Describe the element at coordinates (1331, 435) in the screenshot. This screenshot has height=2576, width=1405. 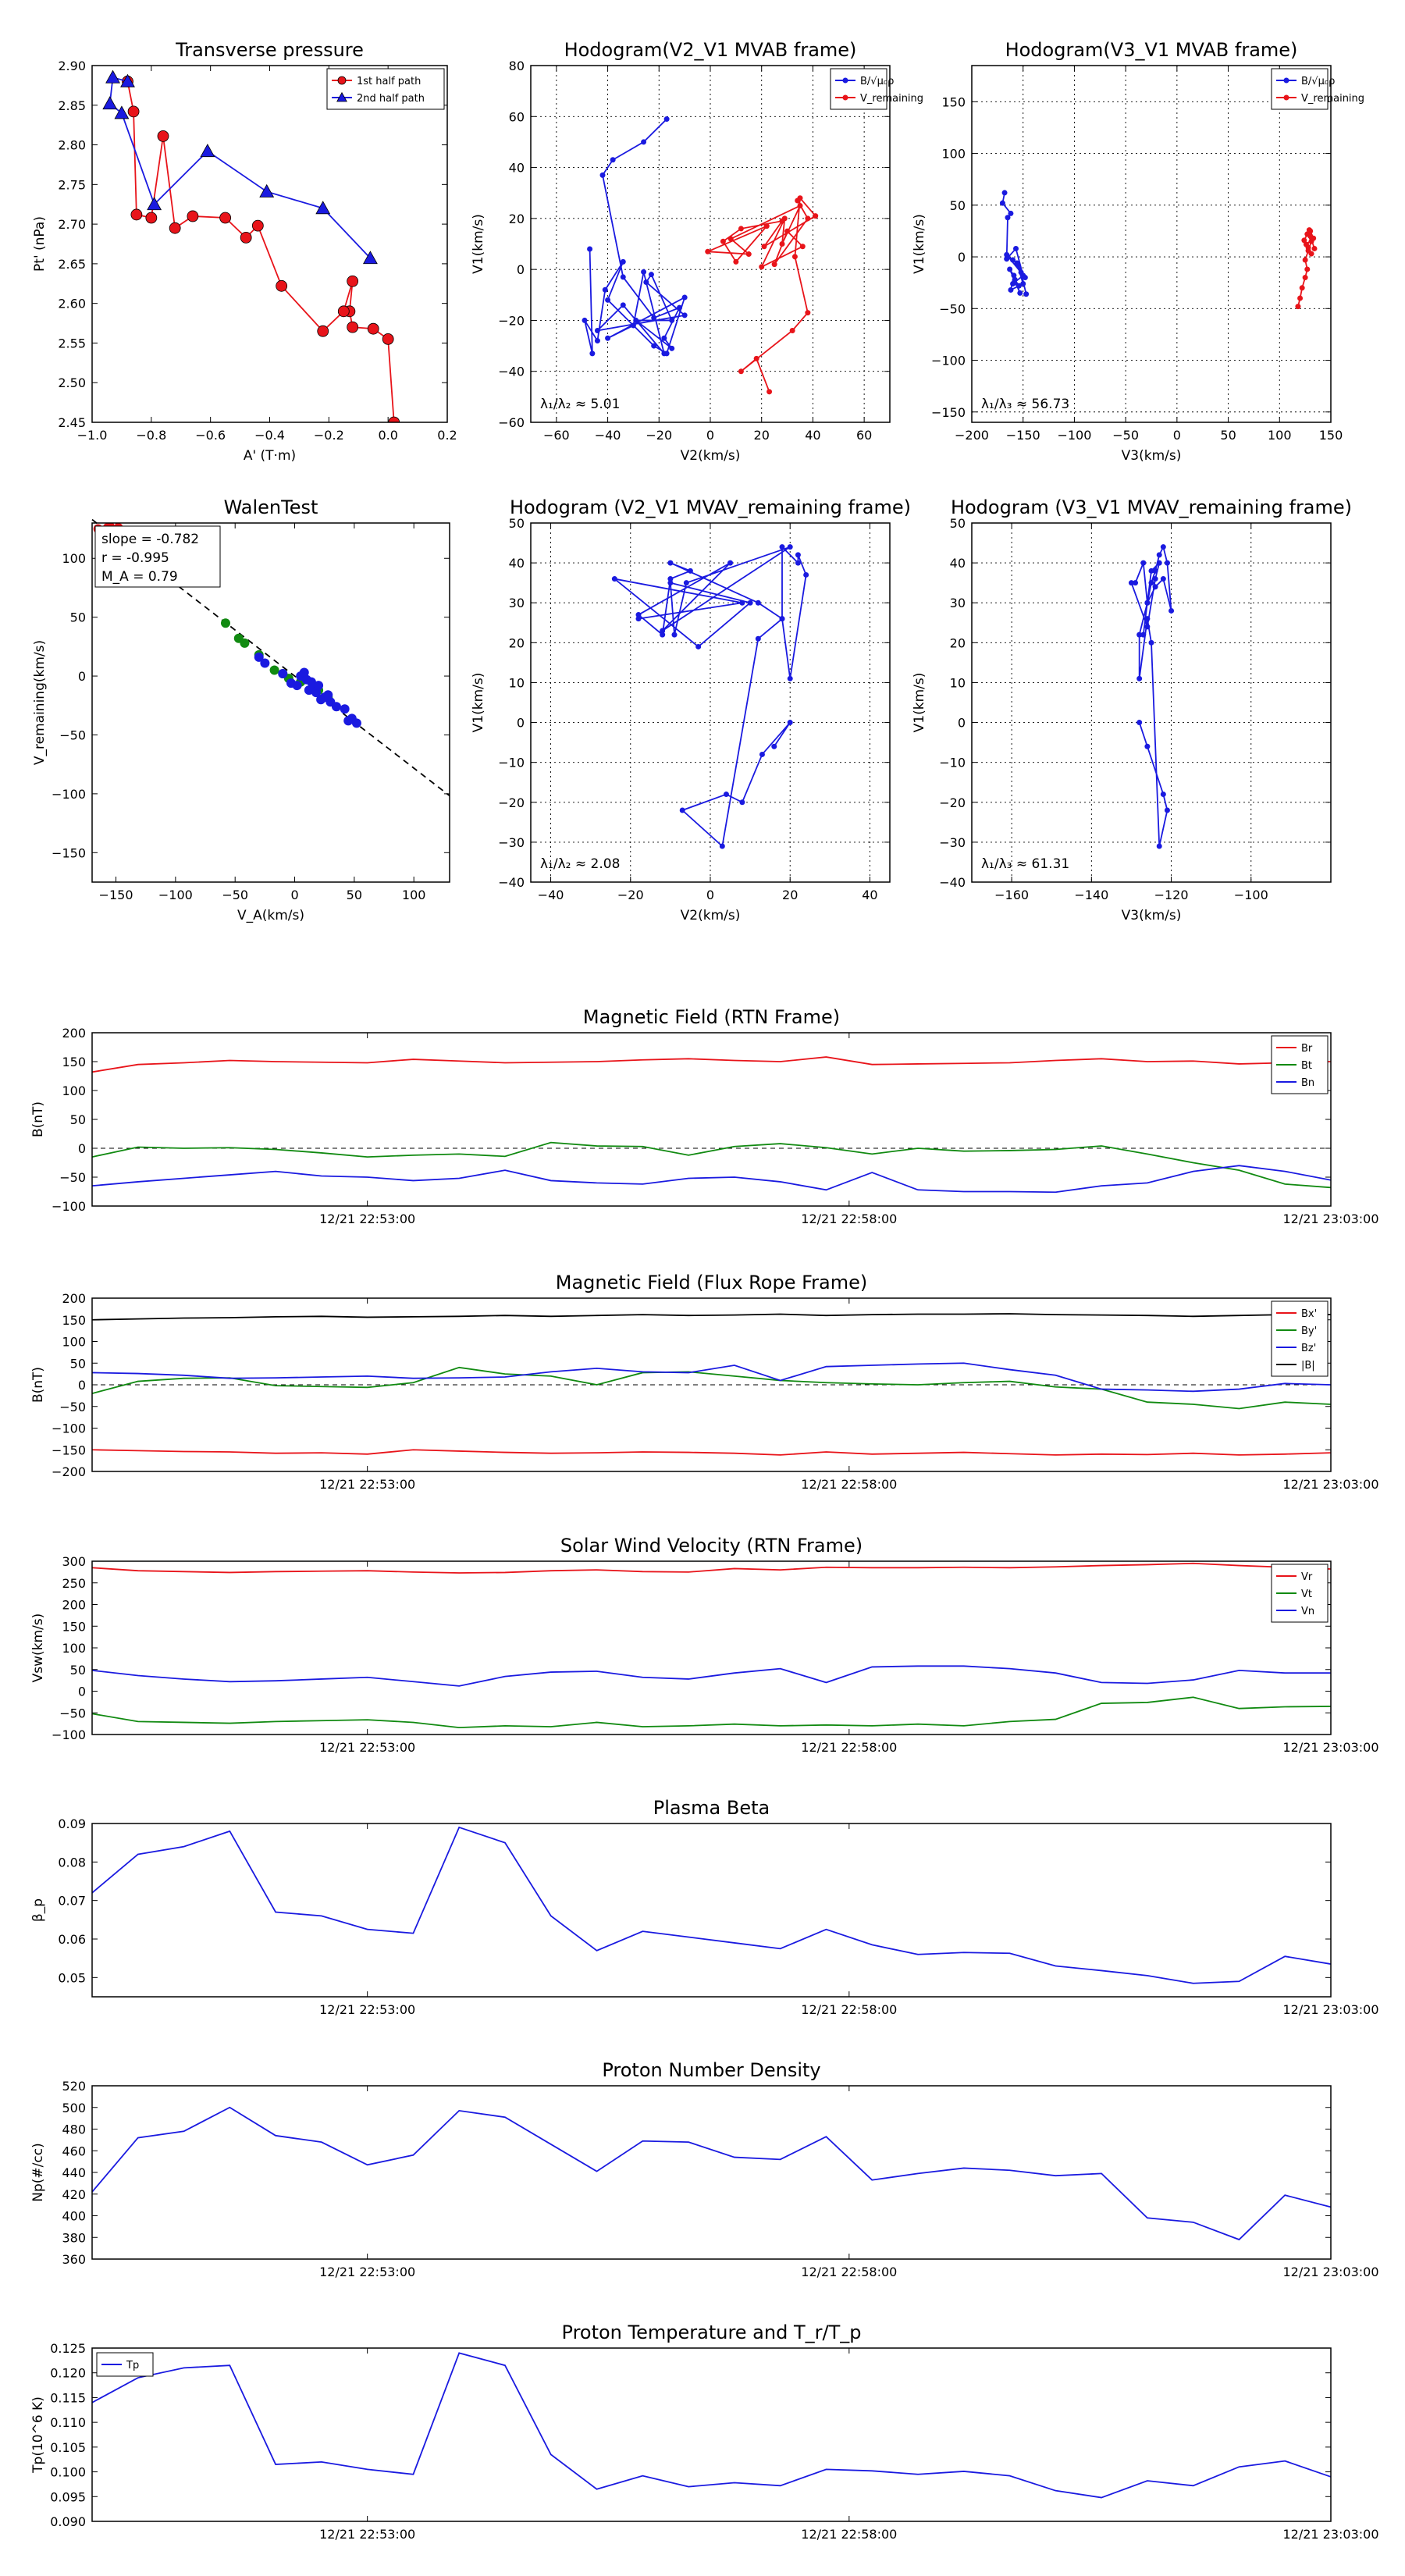
I see `x-tick-label: 150` at that location.